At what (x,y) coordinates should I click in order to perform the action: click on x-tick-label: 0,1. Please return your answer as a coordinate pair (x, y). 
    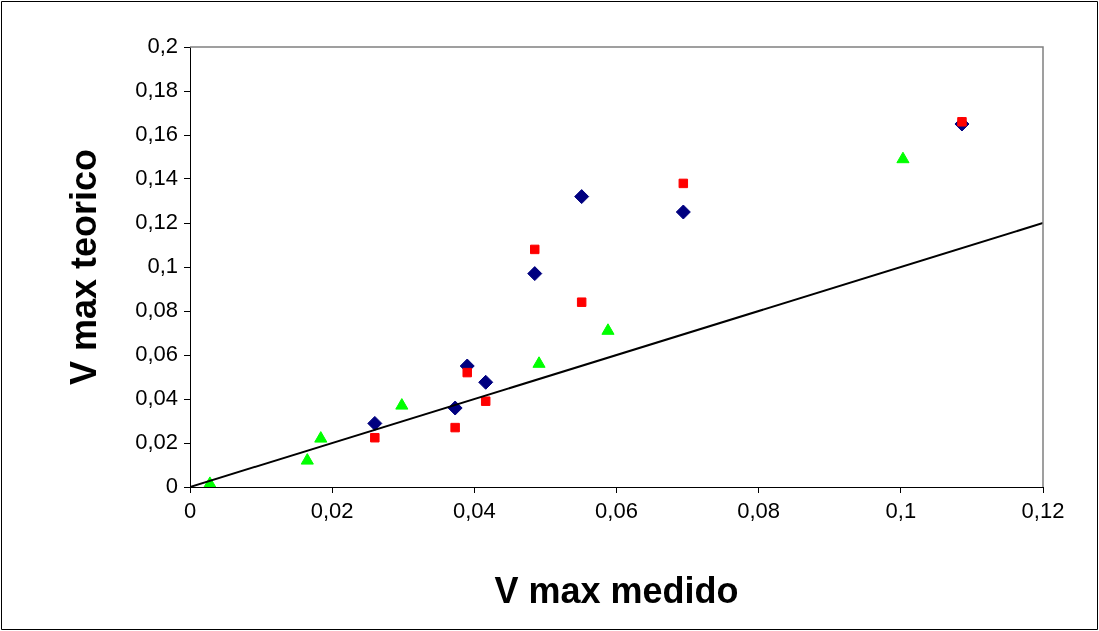
    Looking at the image, I should click on (901, 511).